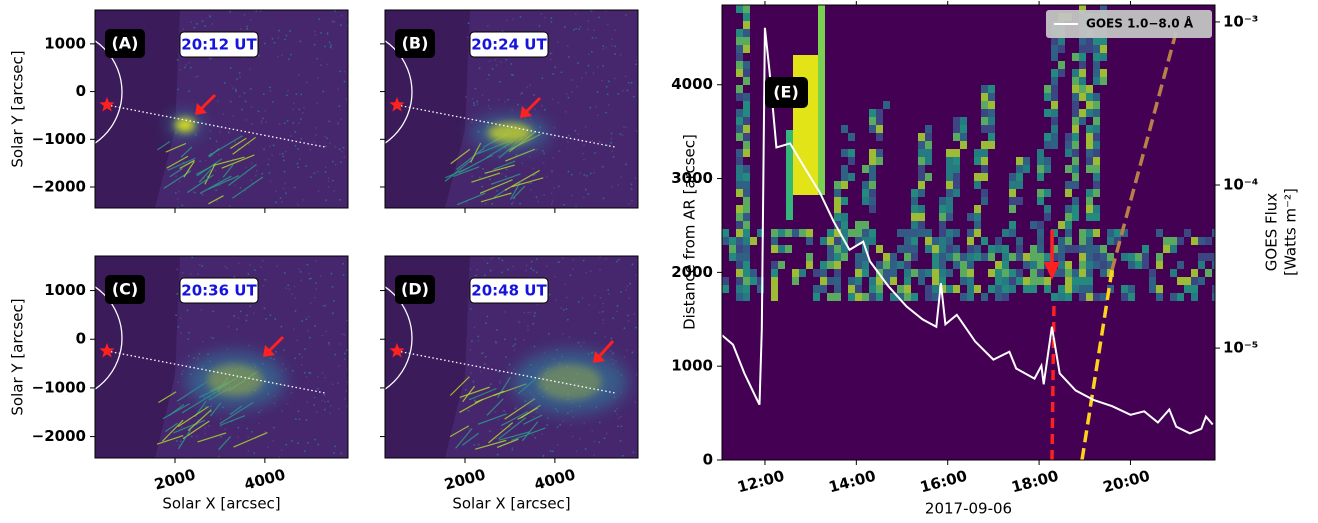  What do you see at coordinates (399, 338) in the screenshot?
I see `solar-limb` at bounding box center [399, 338].